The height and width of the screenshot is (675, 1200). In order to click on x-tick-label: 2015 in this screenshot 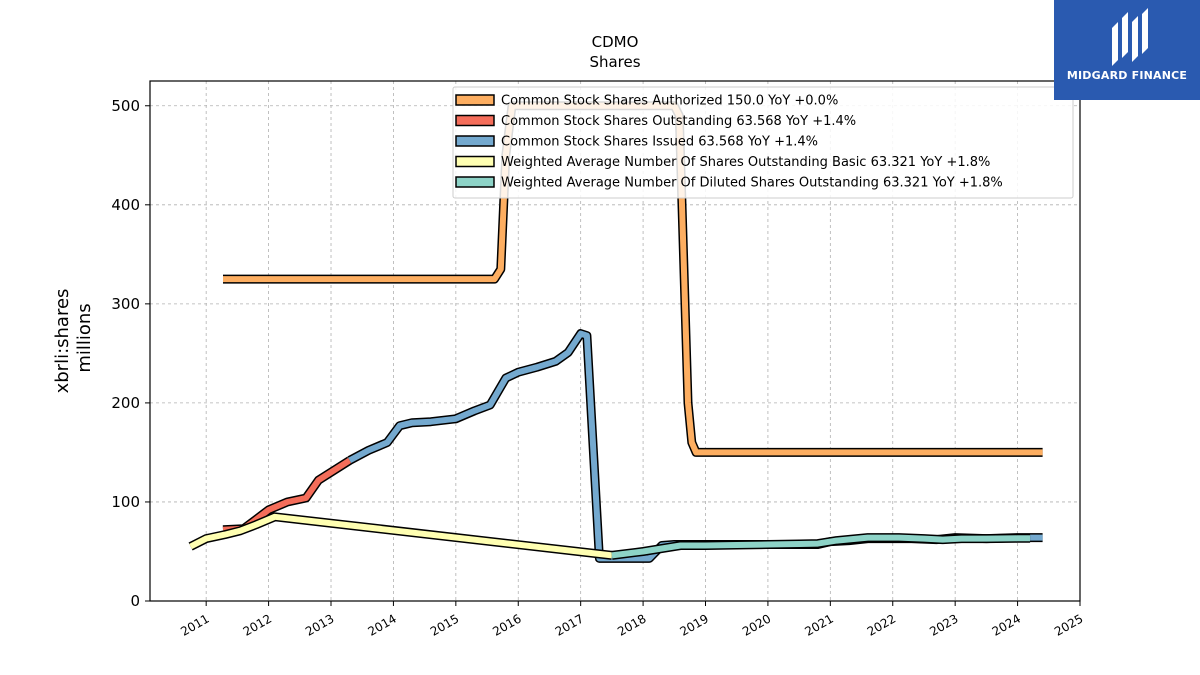, I will do `click(444, 624)`.